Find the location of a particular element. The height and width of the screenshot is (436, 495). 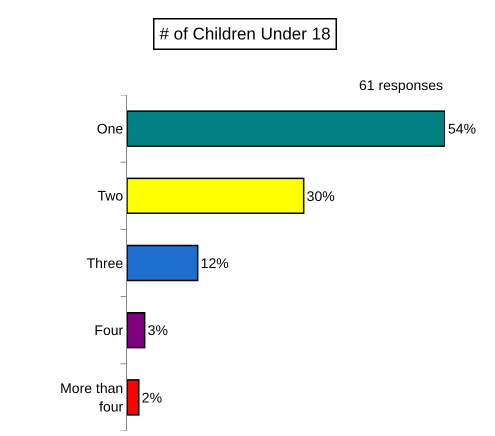

data-label: 30% is located at coordinates (320, 196).